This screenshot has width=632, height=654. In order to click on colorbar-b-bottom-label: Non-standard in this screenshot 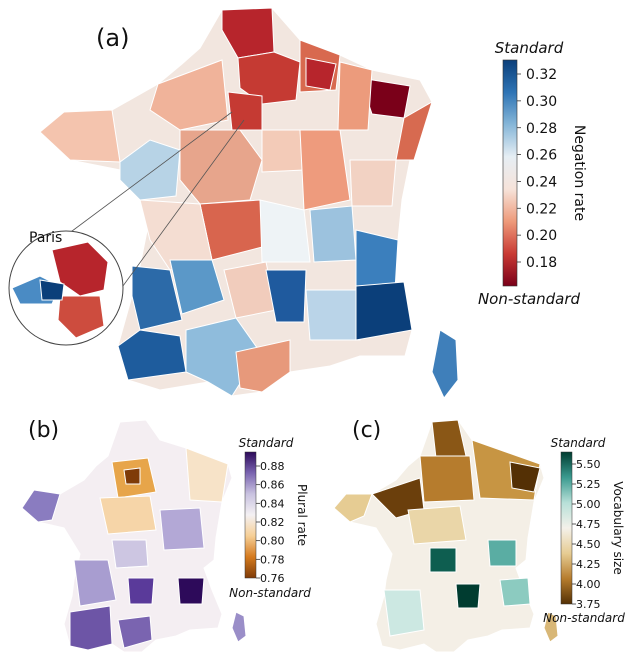, I will do `click(270, 593)`.